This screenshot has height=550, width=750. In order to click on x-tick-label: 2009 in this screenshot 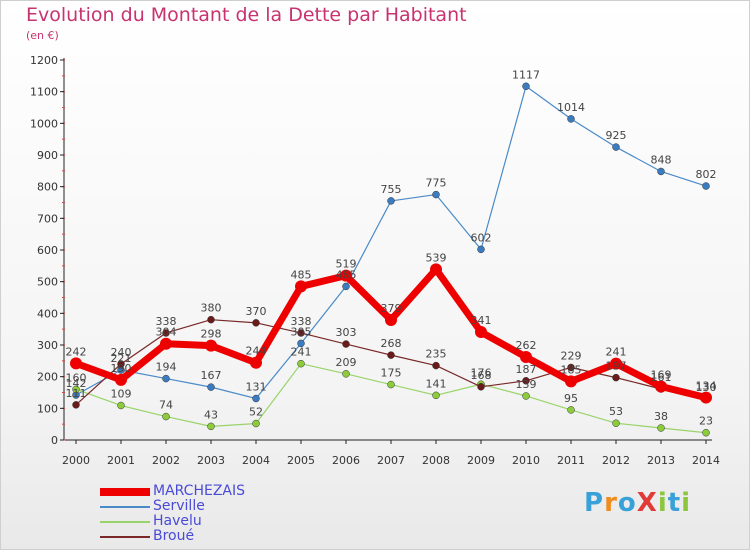, I will do `click(481, 460)`.